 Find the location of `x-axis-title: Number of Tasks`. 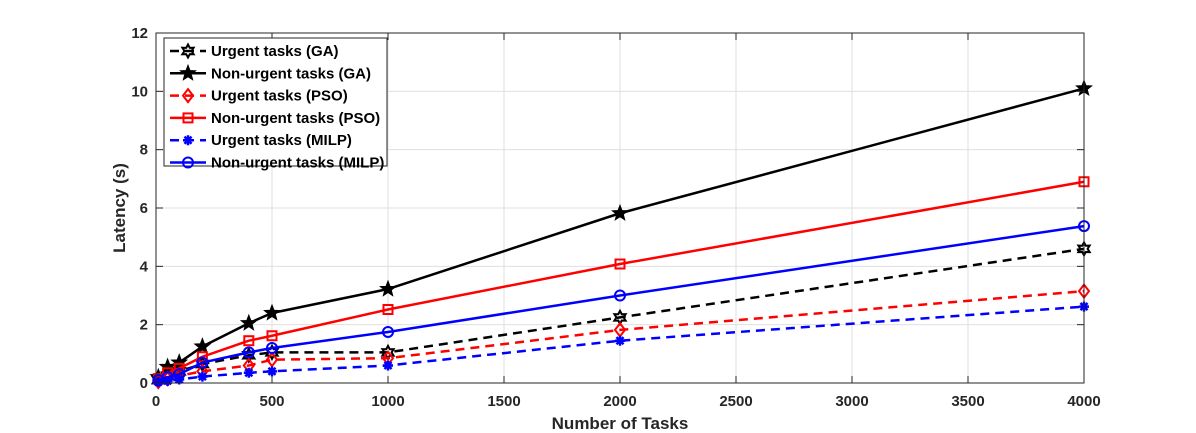

x-axis-title: Number of Tasks is located at coordinates (620, 423).